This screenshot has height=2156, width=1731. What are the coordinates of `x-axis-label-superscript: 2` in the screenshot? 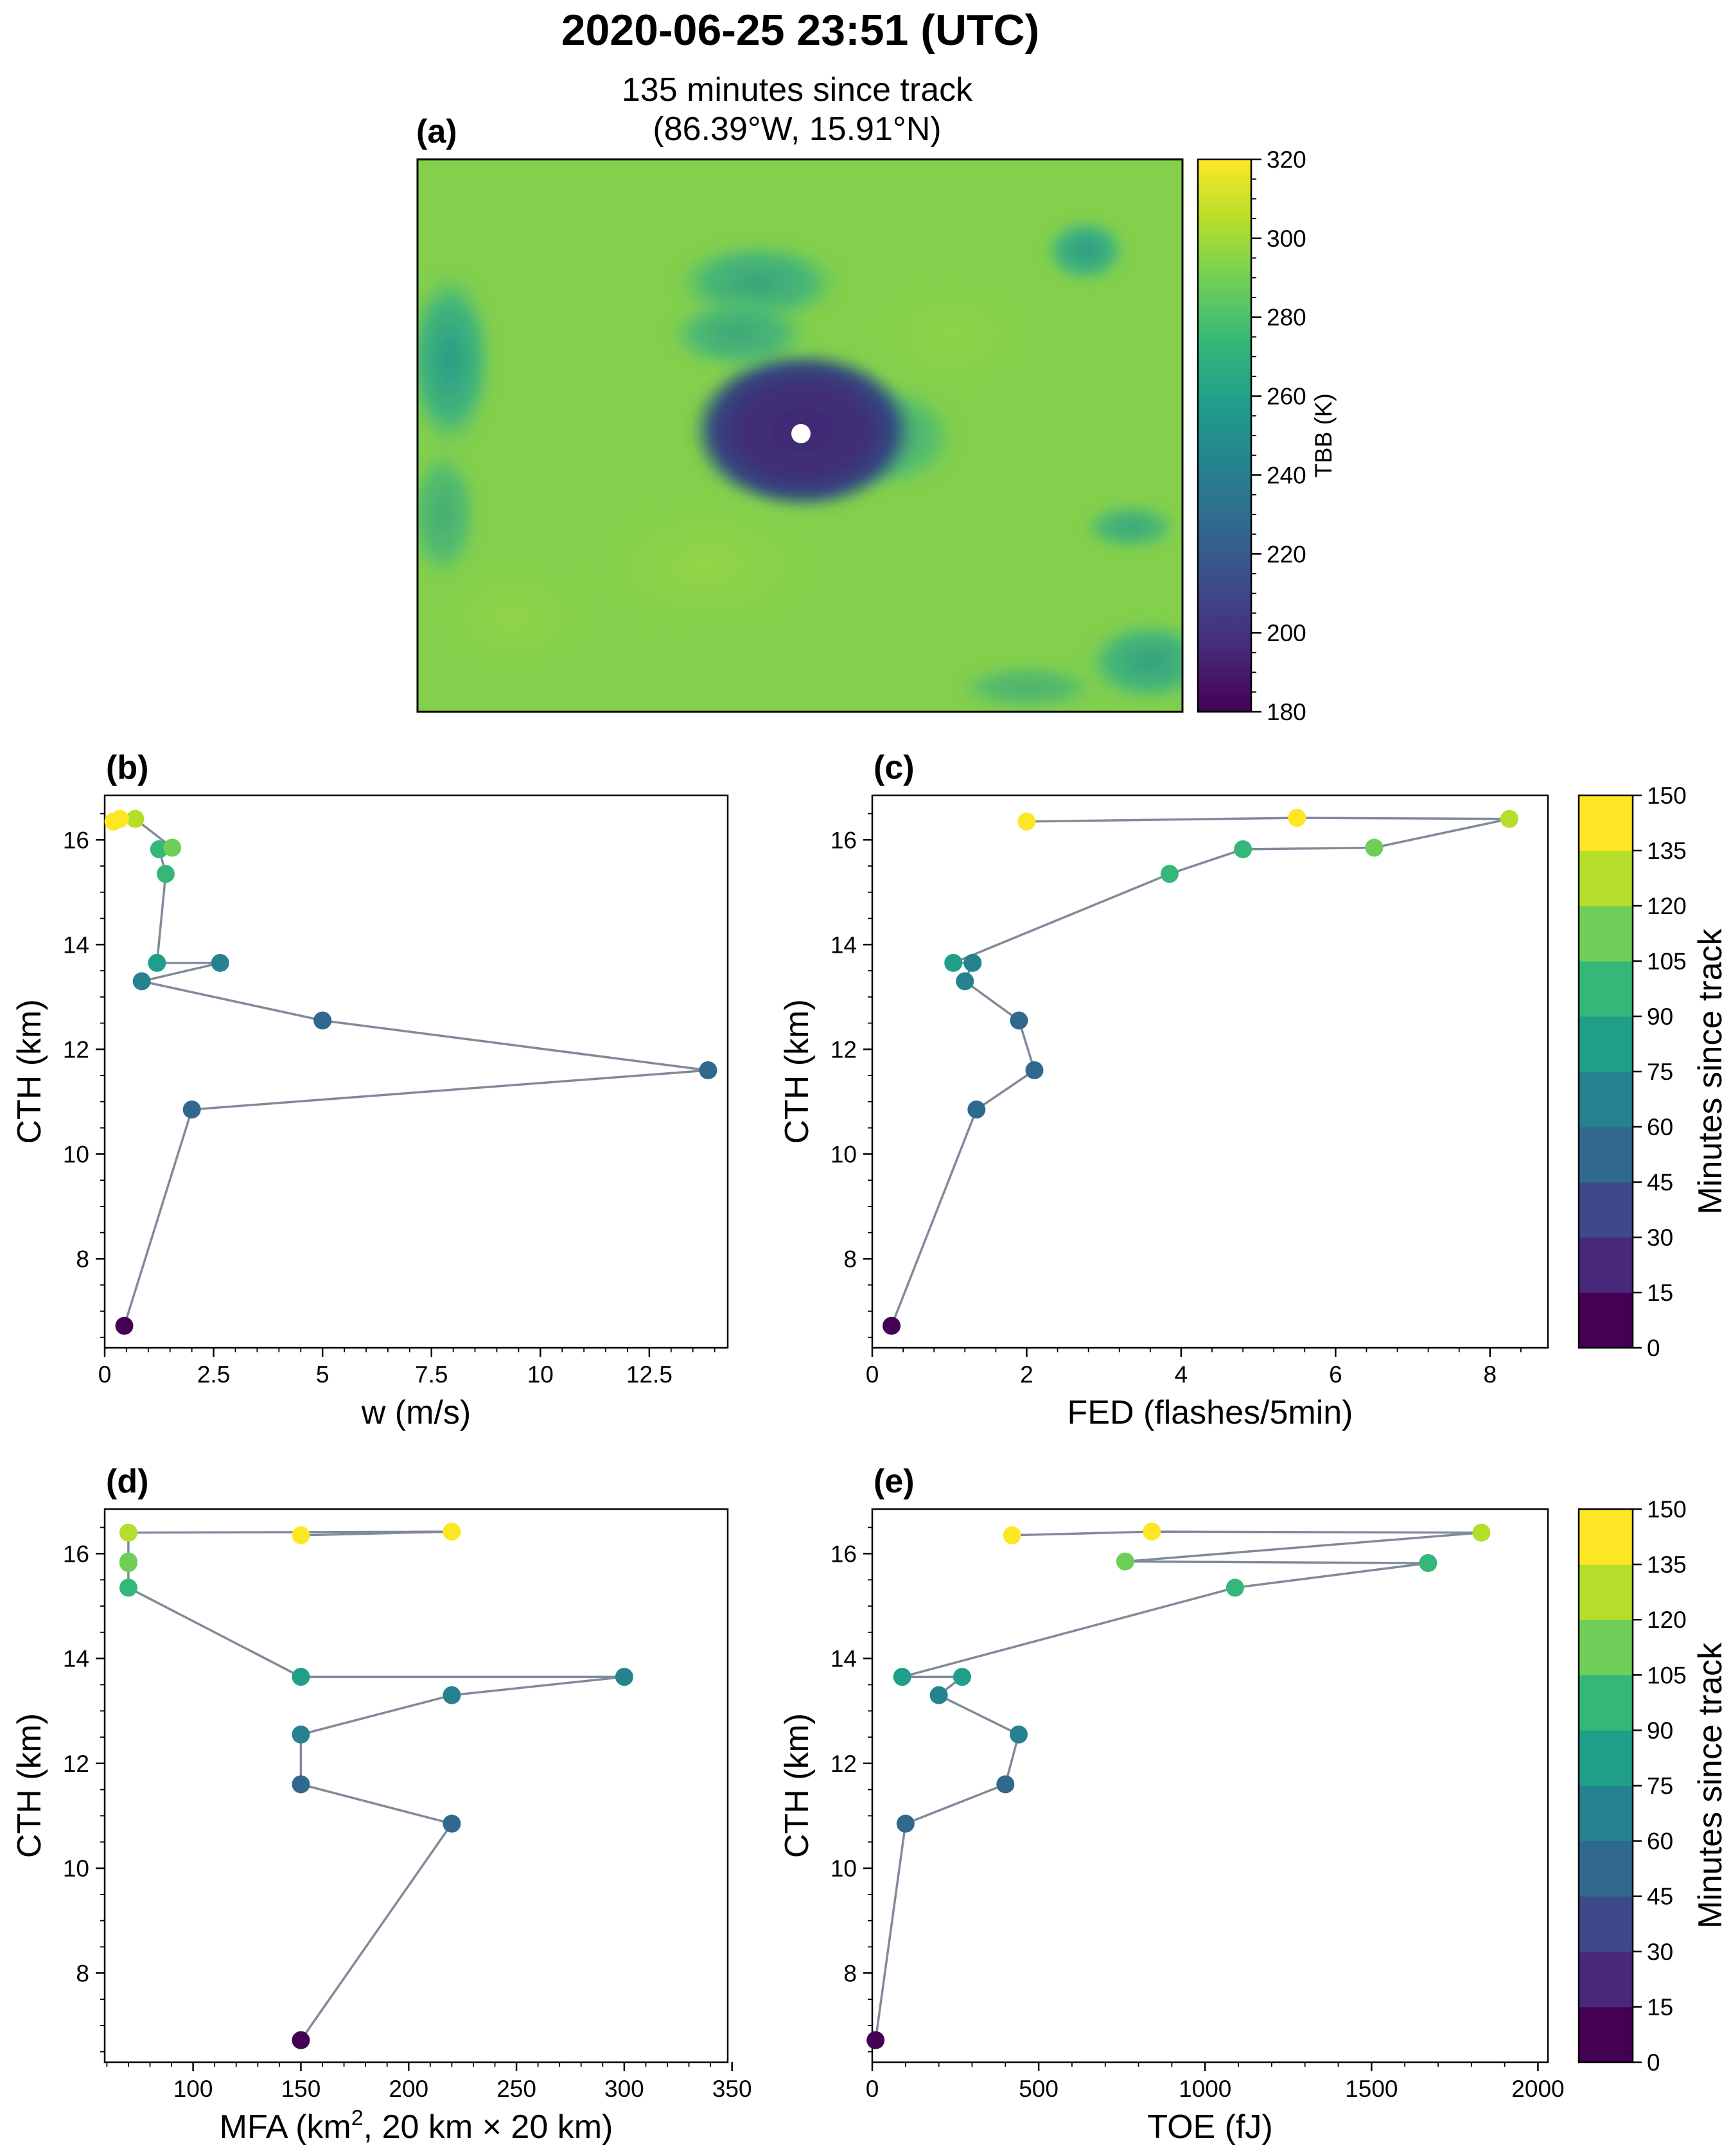 It's located at (357, 2118).